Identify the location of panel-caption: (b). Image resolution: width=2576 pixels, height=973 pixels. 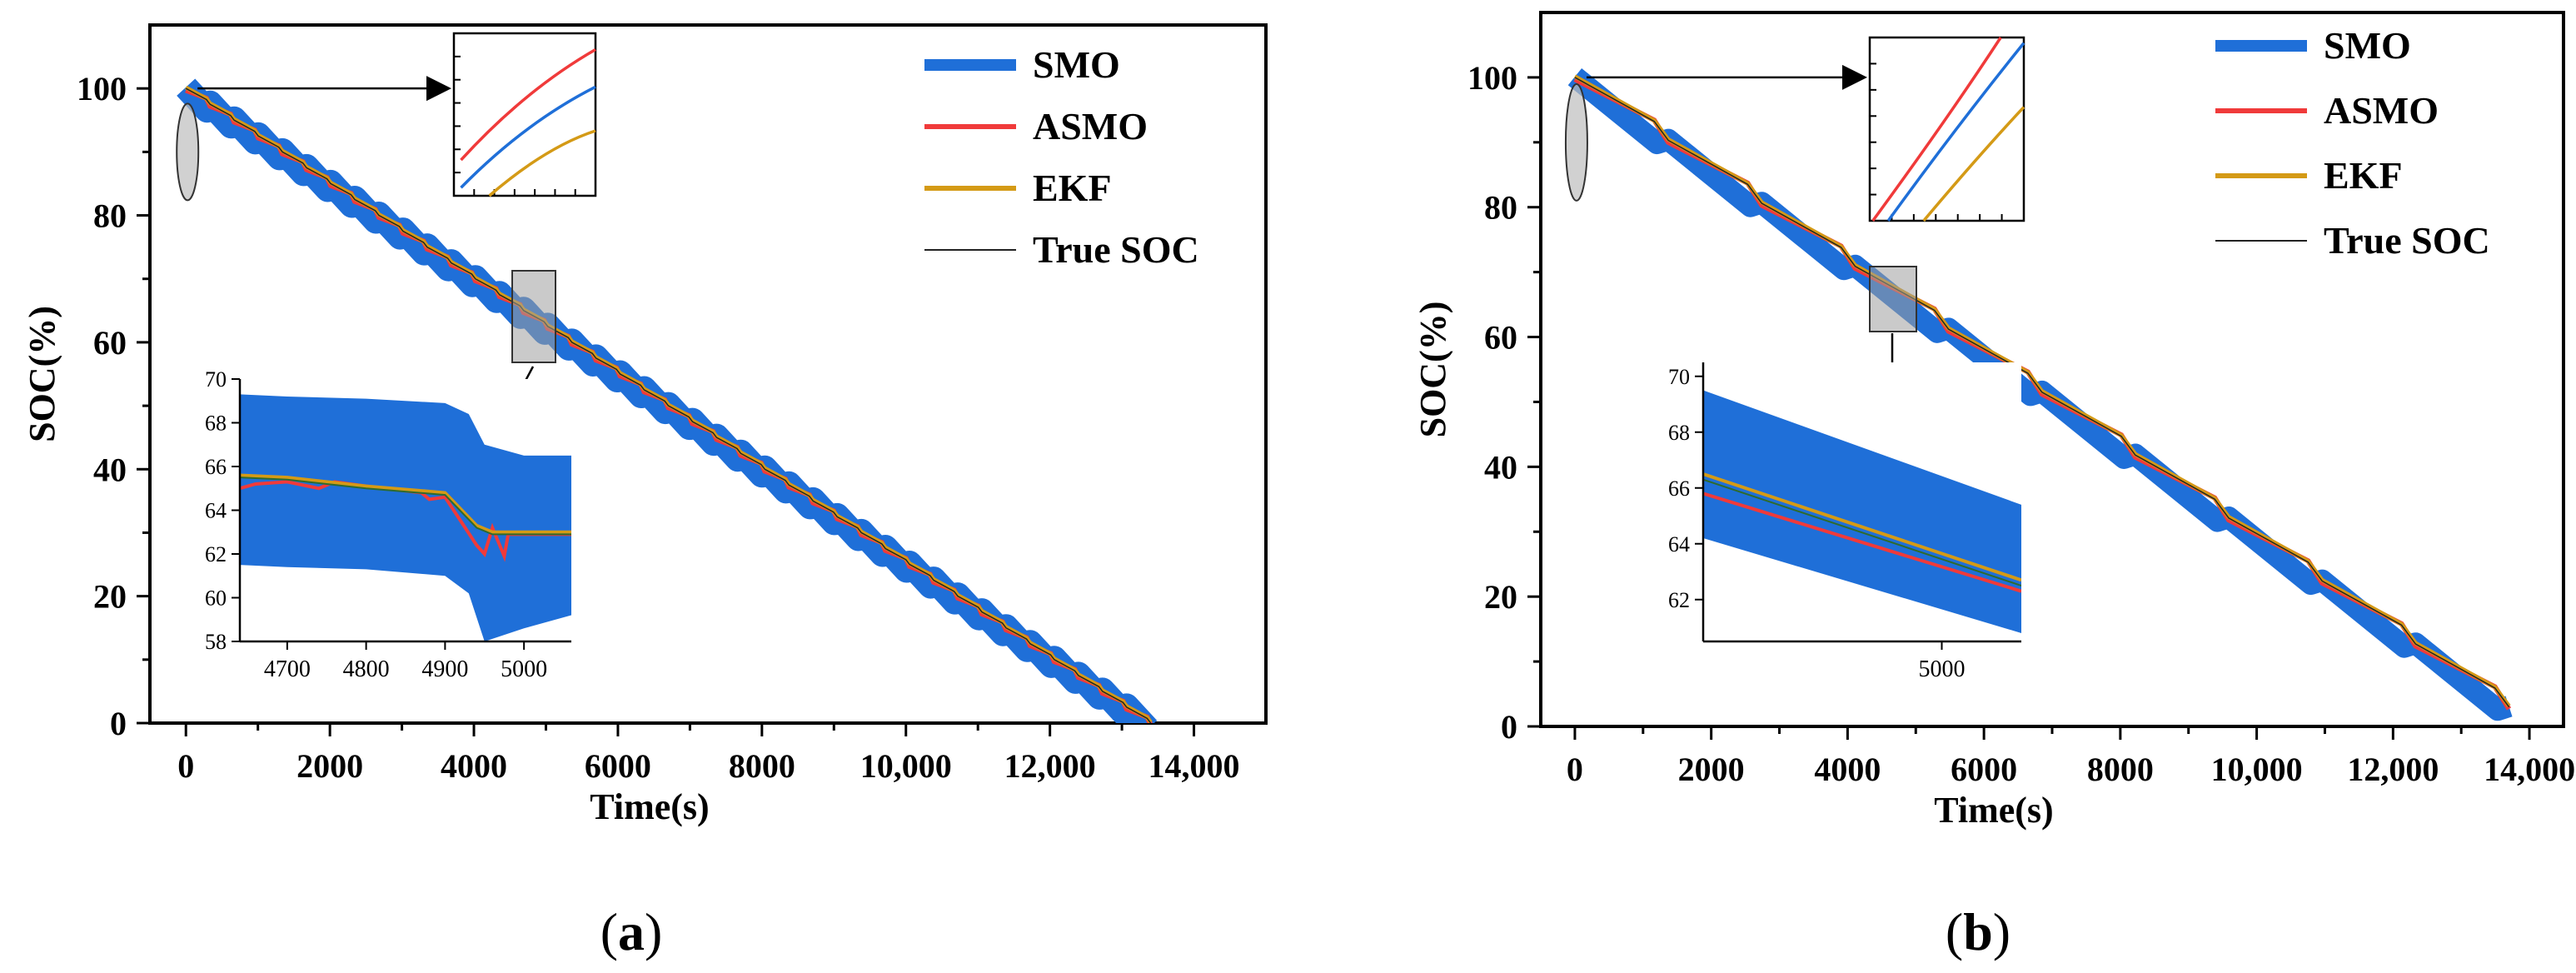
(1978, 931).